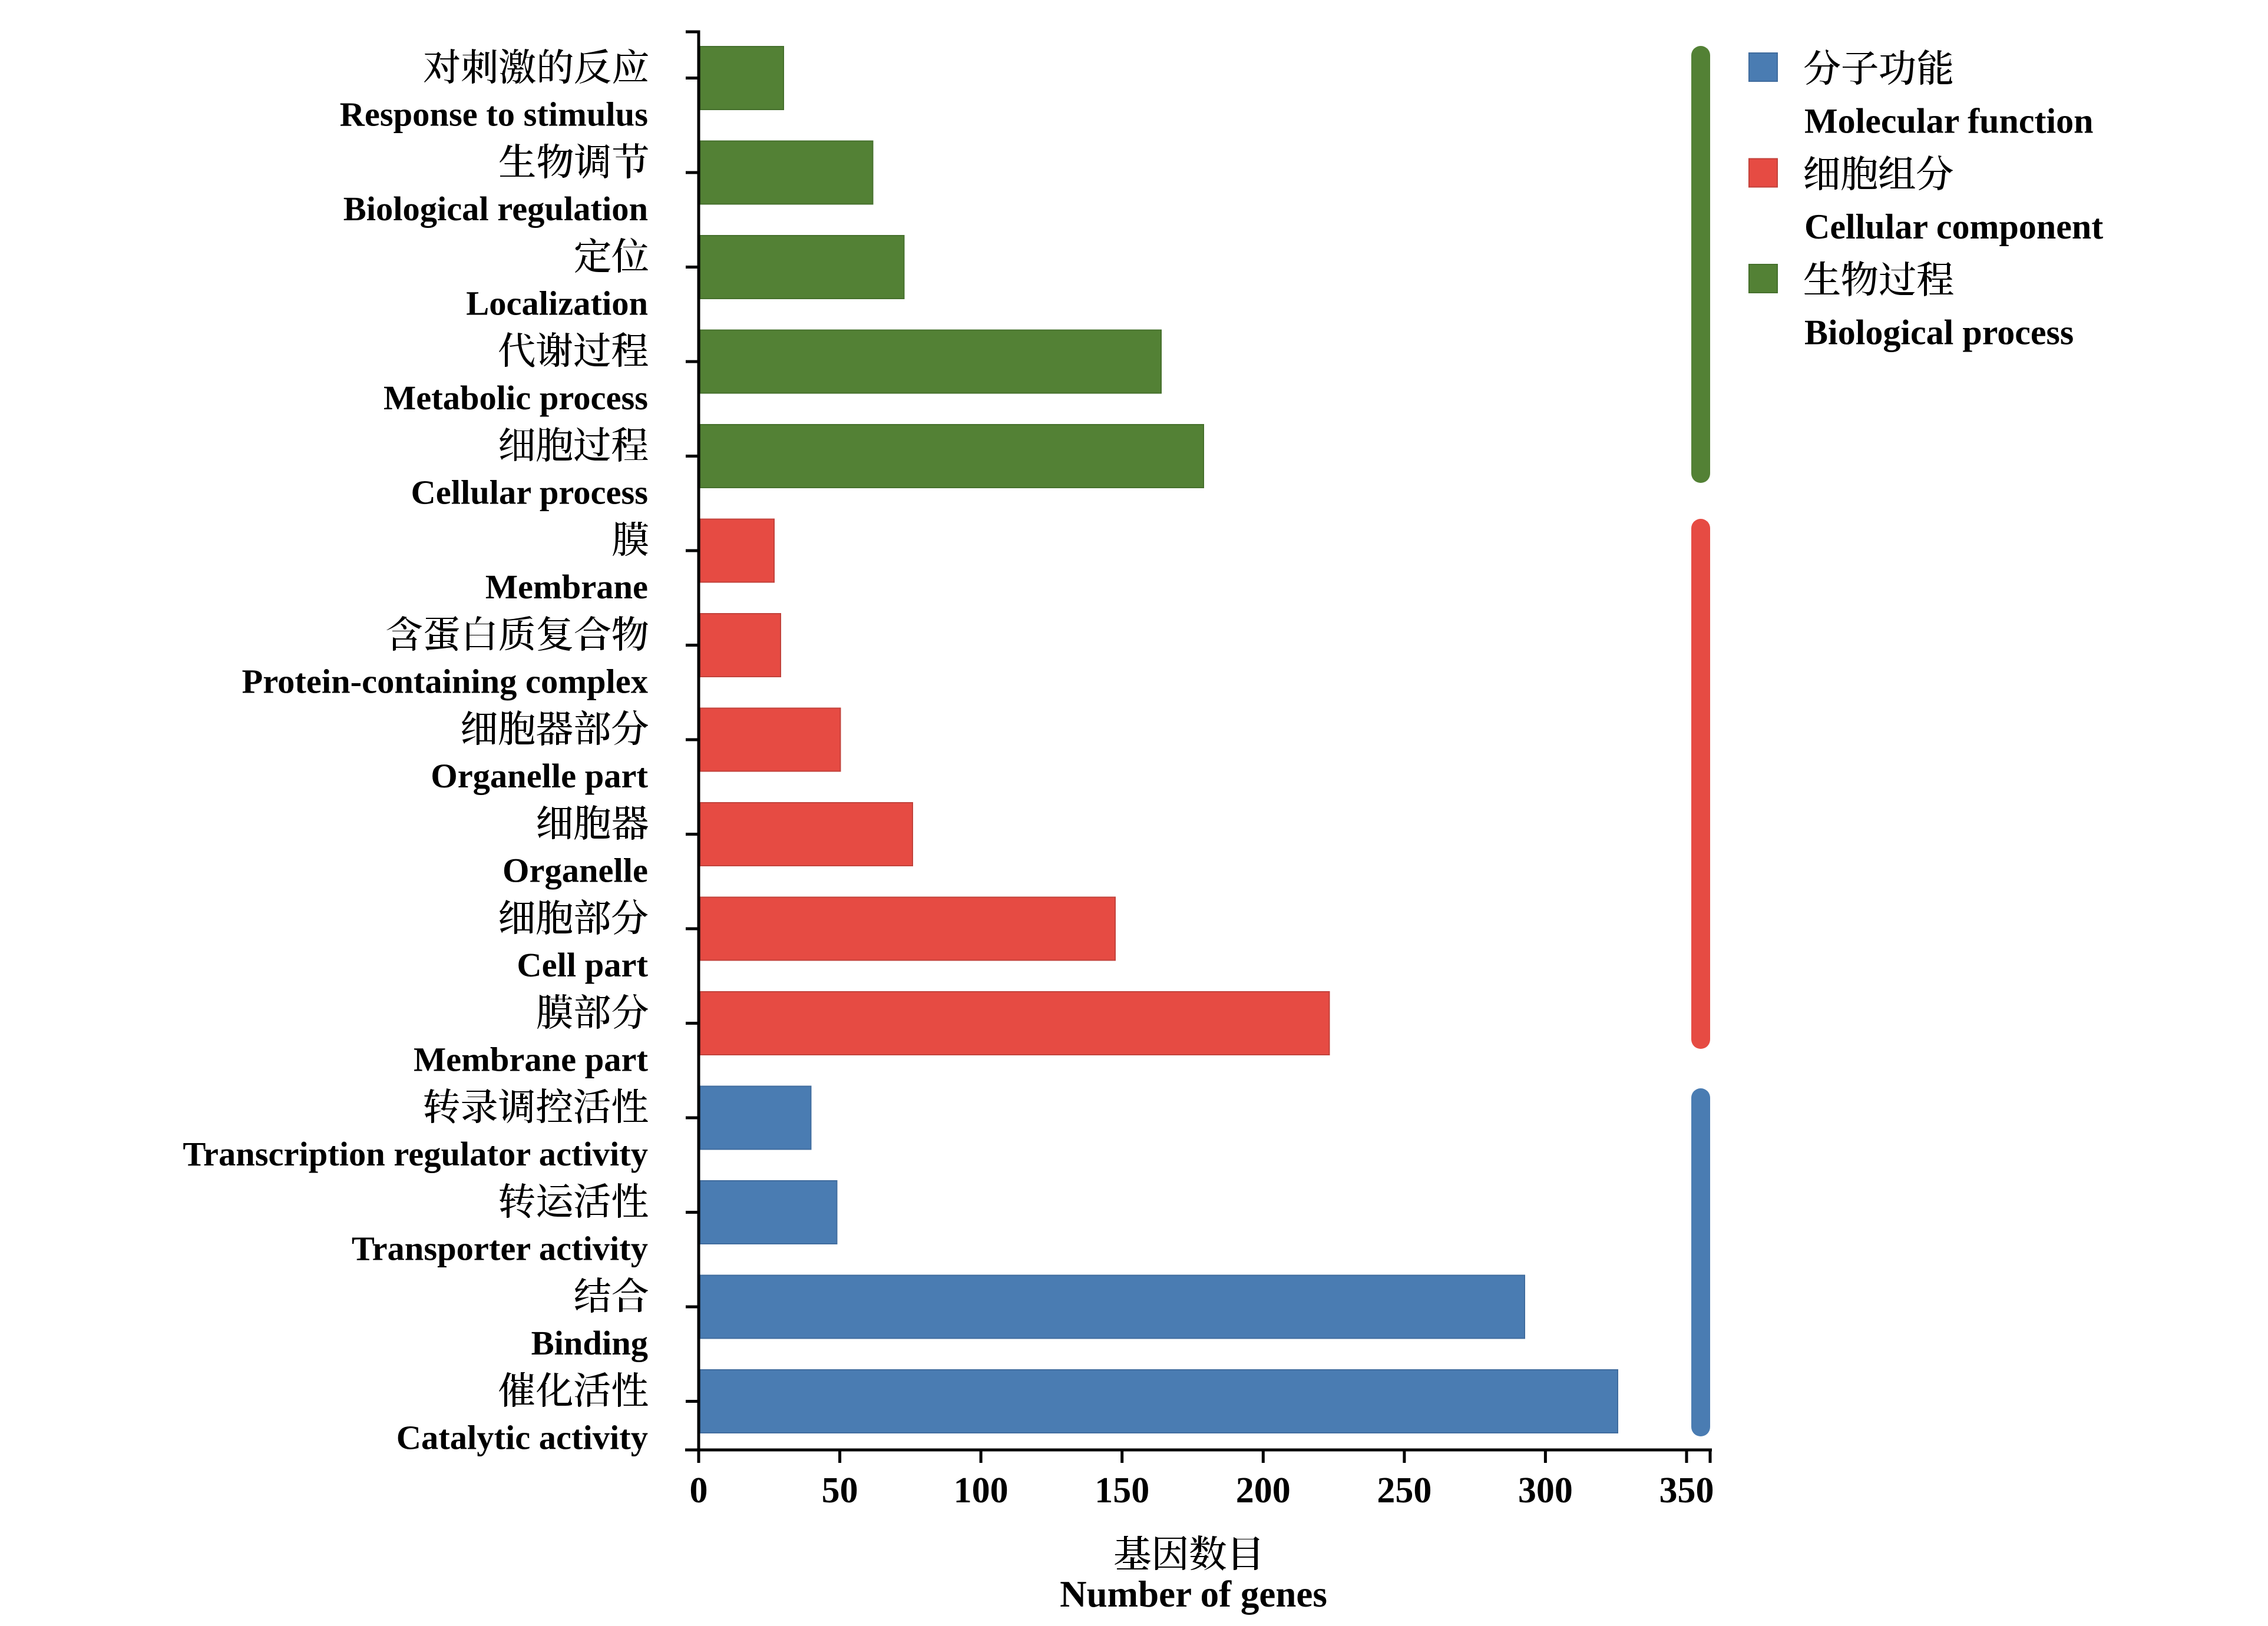  What do you see at coordinates (699, 1491) in the screenshot?
I see `svg-text: 0` at bounding box center [699, 1491].